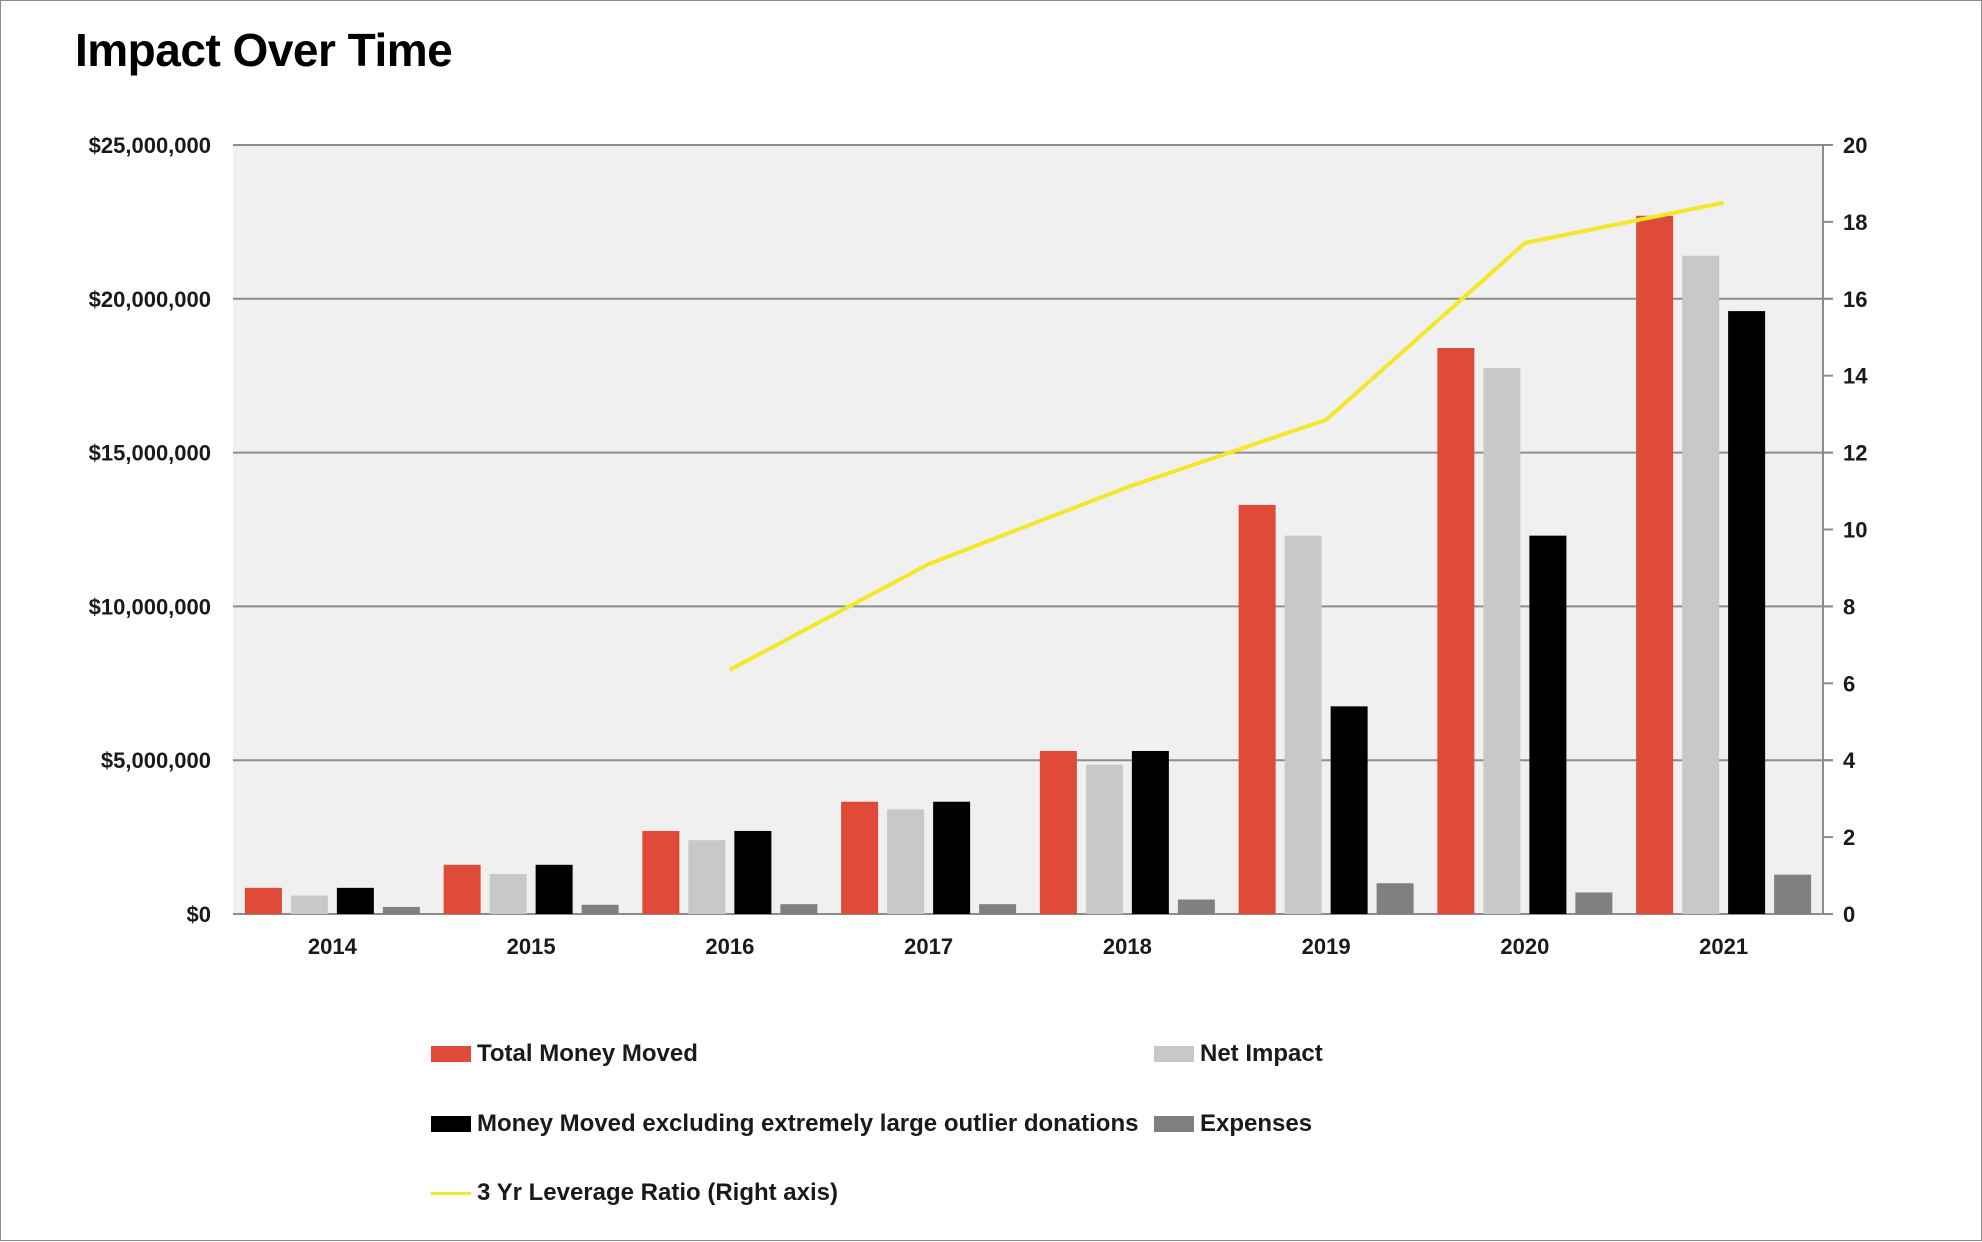 This screenshot has height=1242, width=1982. What do you see at coordinates (333, 946) in the screenshot?
I see `x-axis-tick-label: 2014` at bounding box center [333, 946].